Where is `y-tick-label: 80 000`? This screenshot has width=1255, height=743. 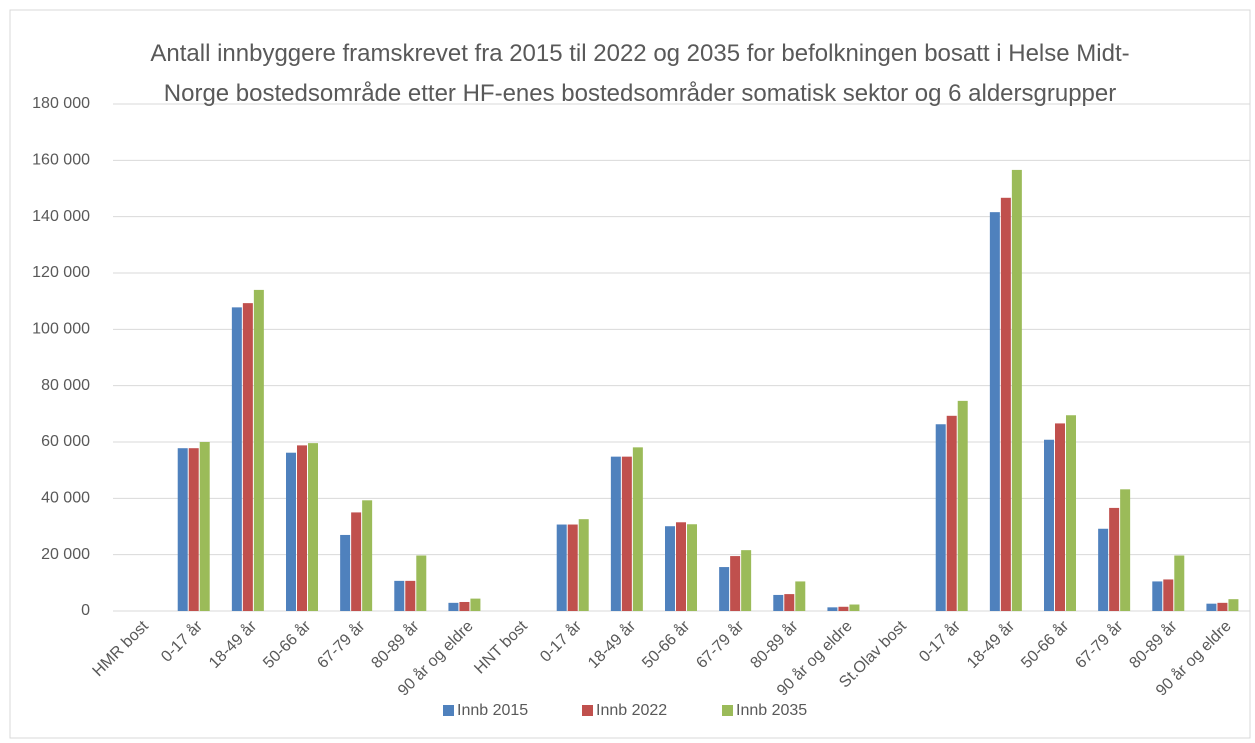
y-tick-label: 80 000 is located at coordinates (65, 385).